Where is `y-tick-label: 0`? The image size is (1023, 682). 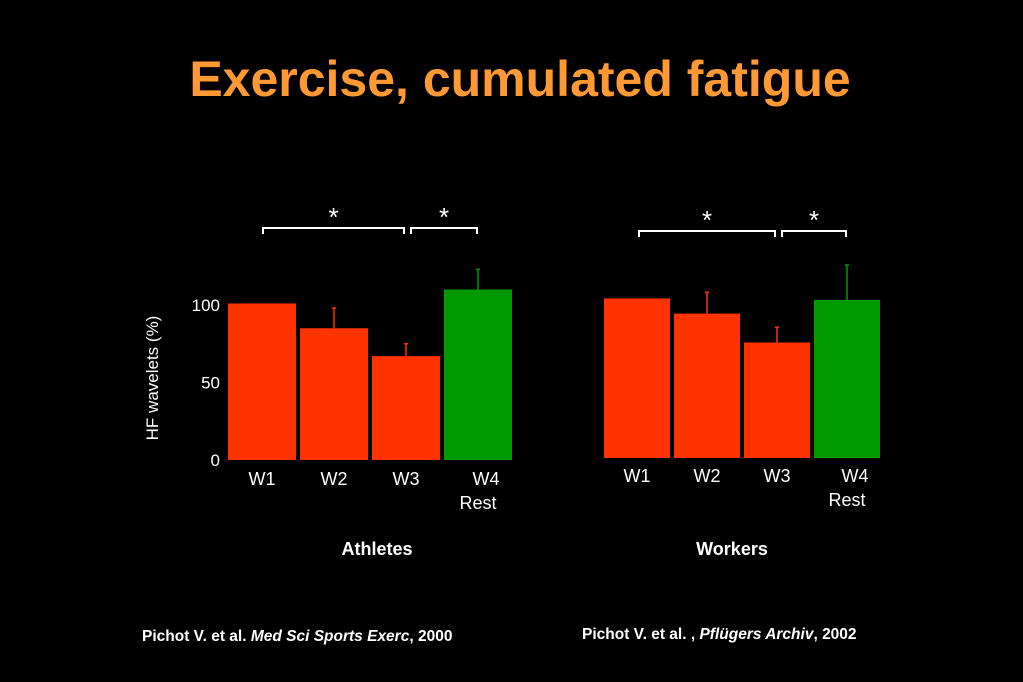 y-tick-label: 0 is located at coordinates (215, 460).